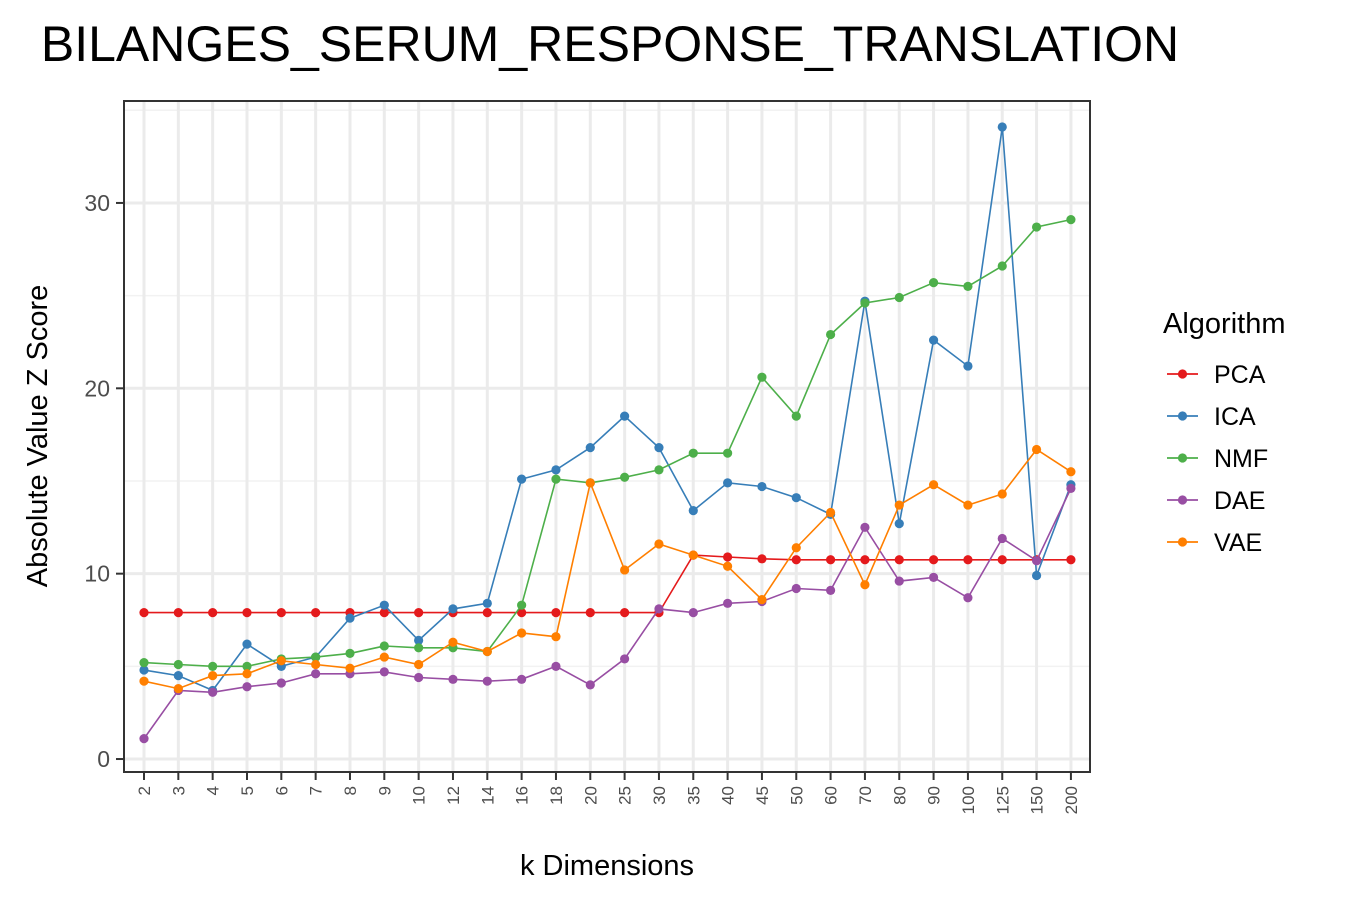 The height and width of the screenshot is (900, 1350). What do you see at coordinates (728, 795) in the screenshot?
I see `x-tick-label: 40` at bounding box center [728, 795].